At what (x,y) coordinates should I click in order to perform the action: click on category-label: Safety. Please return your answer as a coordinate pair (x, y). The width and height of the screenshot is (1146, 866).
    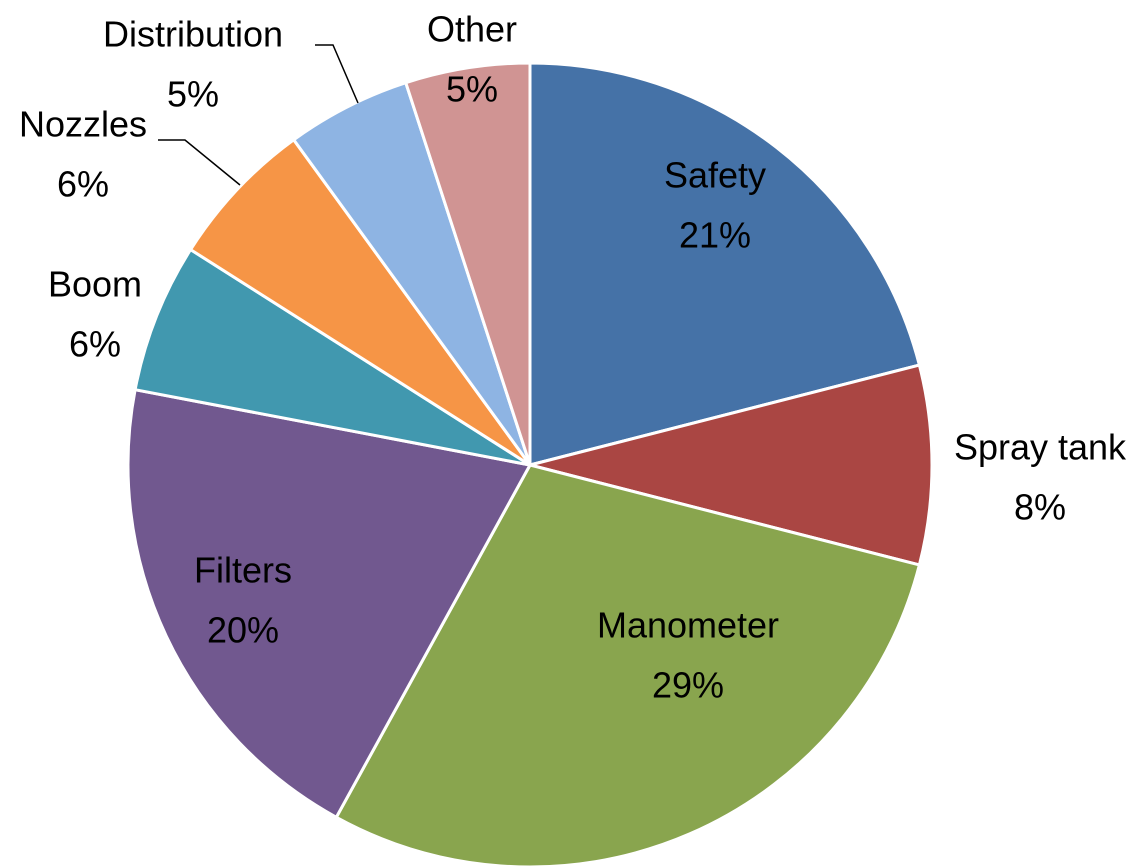
    Looking at the image, I should click on (715, 175).